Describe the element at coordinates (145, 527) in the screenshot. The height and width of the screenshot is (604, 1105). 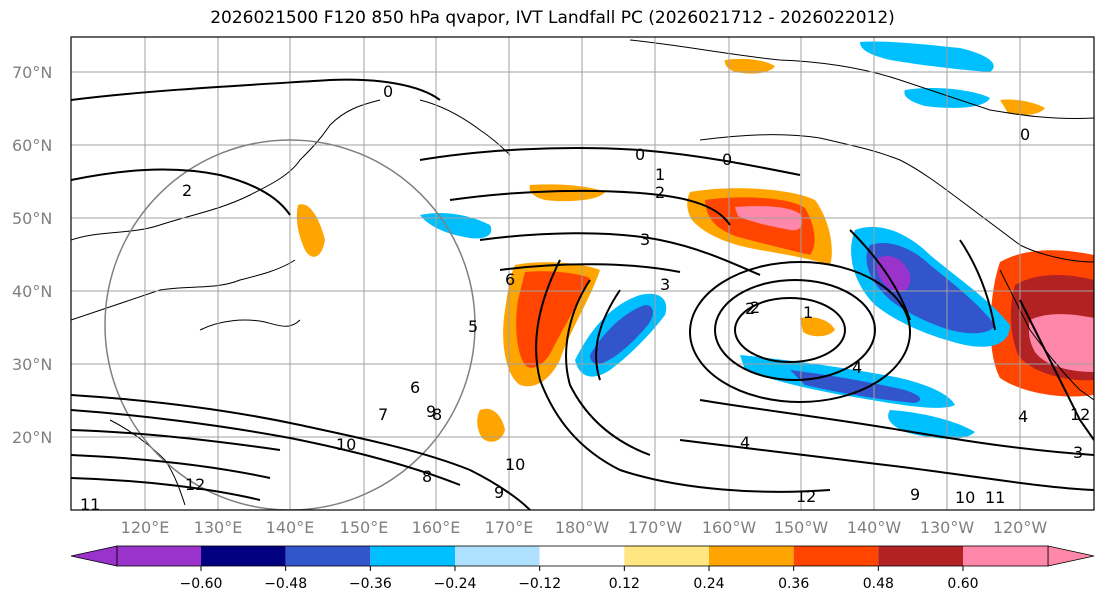
I see `lon-label: 120°E` at that location.